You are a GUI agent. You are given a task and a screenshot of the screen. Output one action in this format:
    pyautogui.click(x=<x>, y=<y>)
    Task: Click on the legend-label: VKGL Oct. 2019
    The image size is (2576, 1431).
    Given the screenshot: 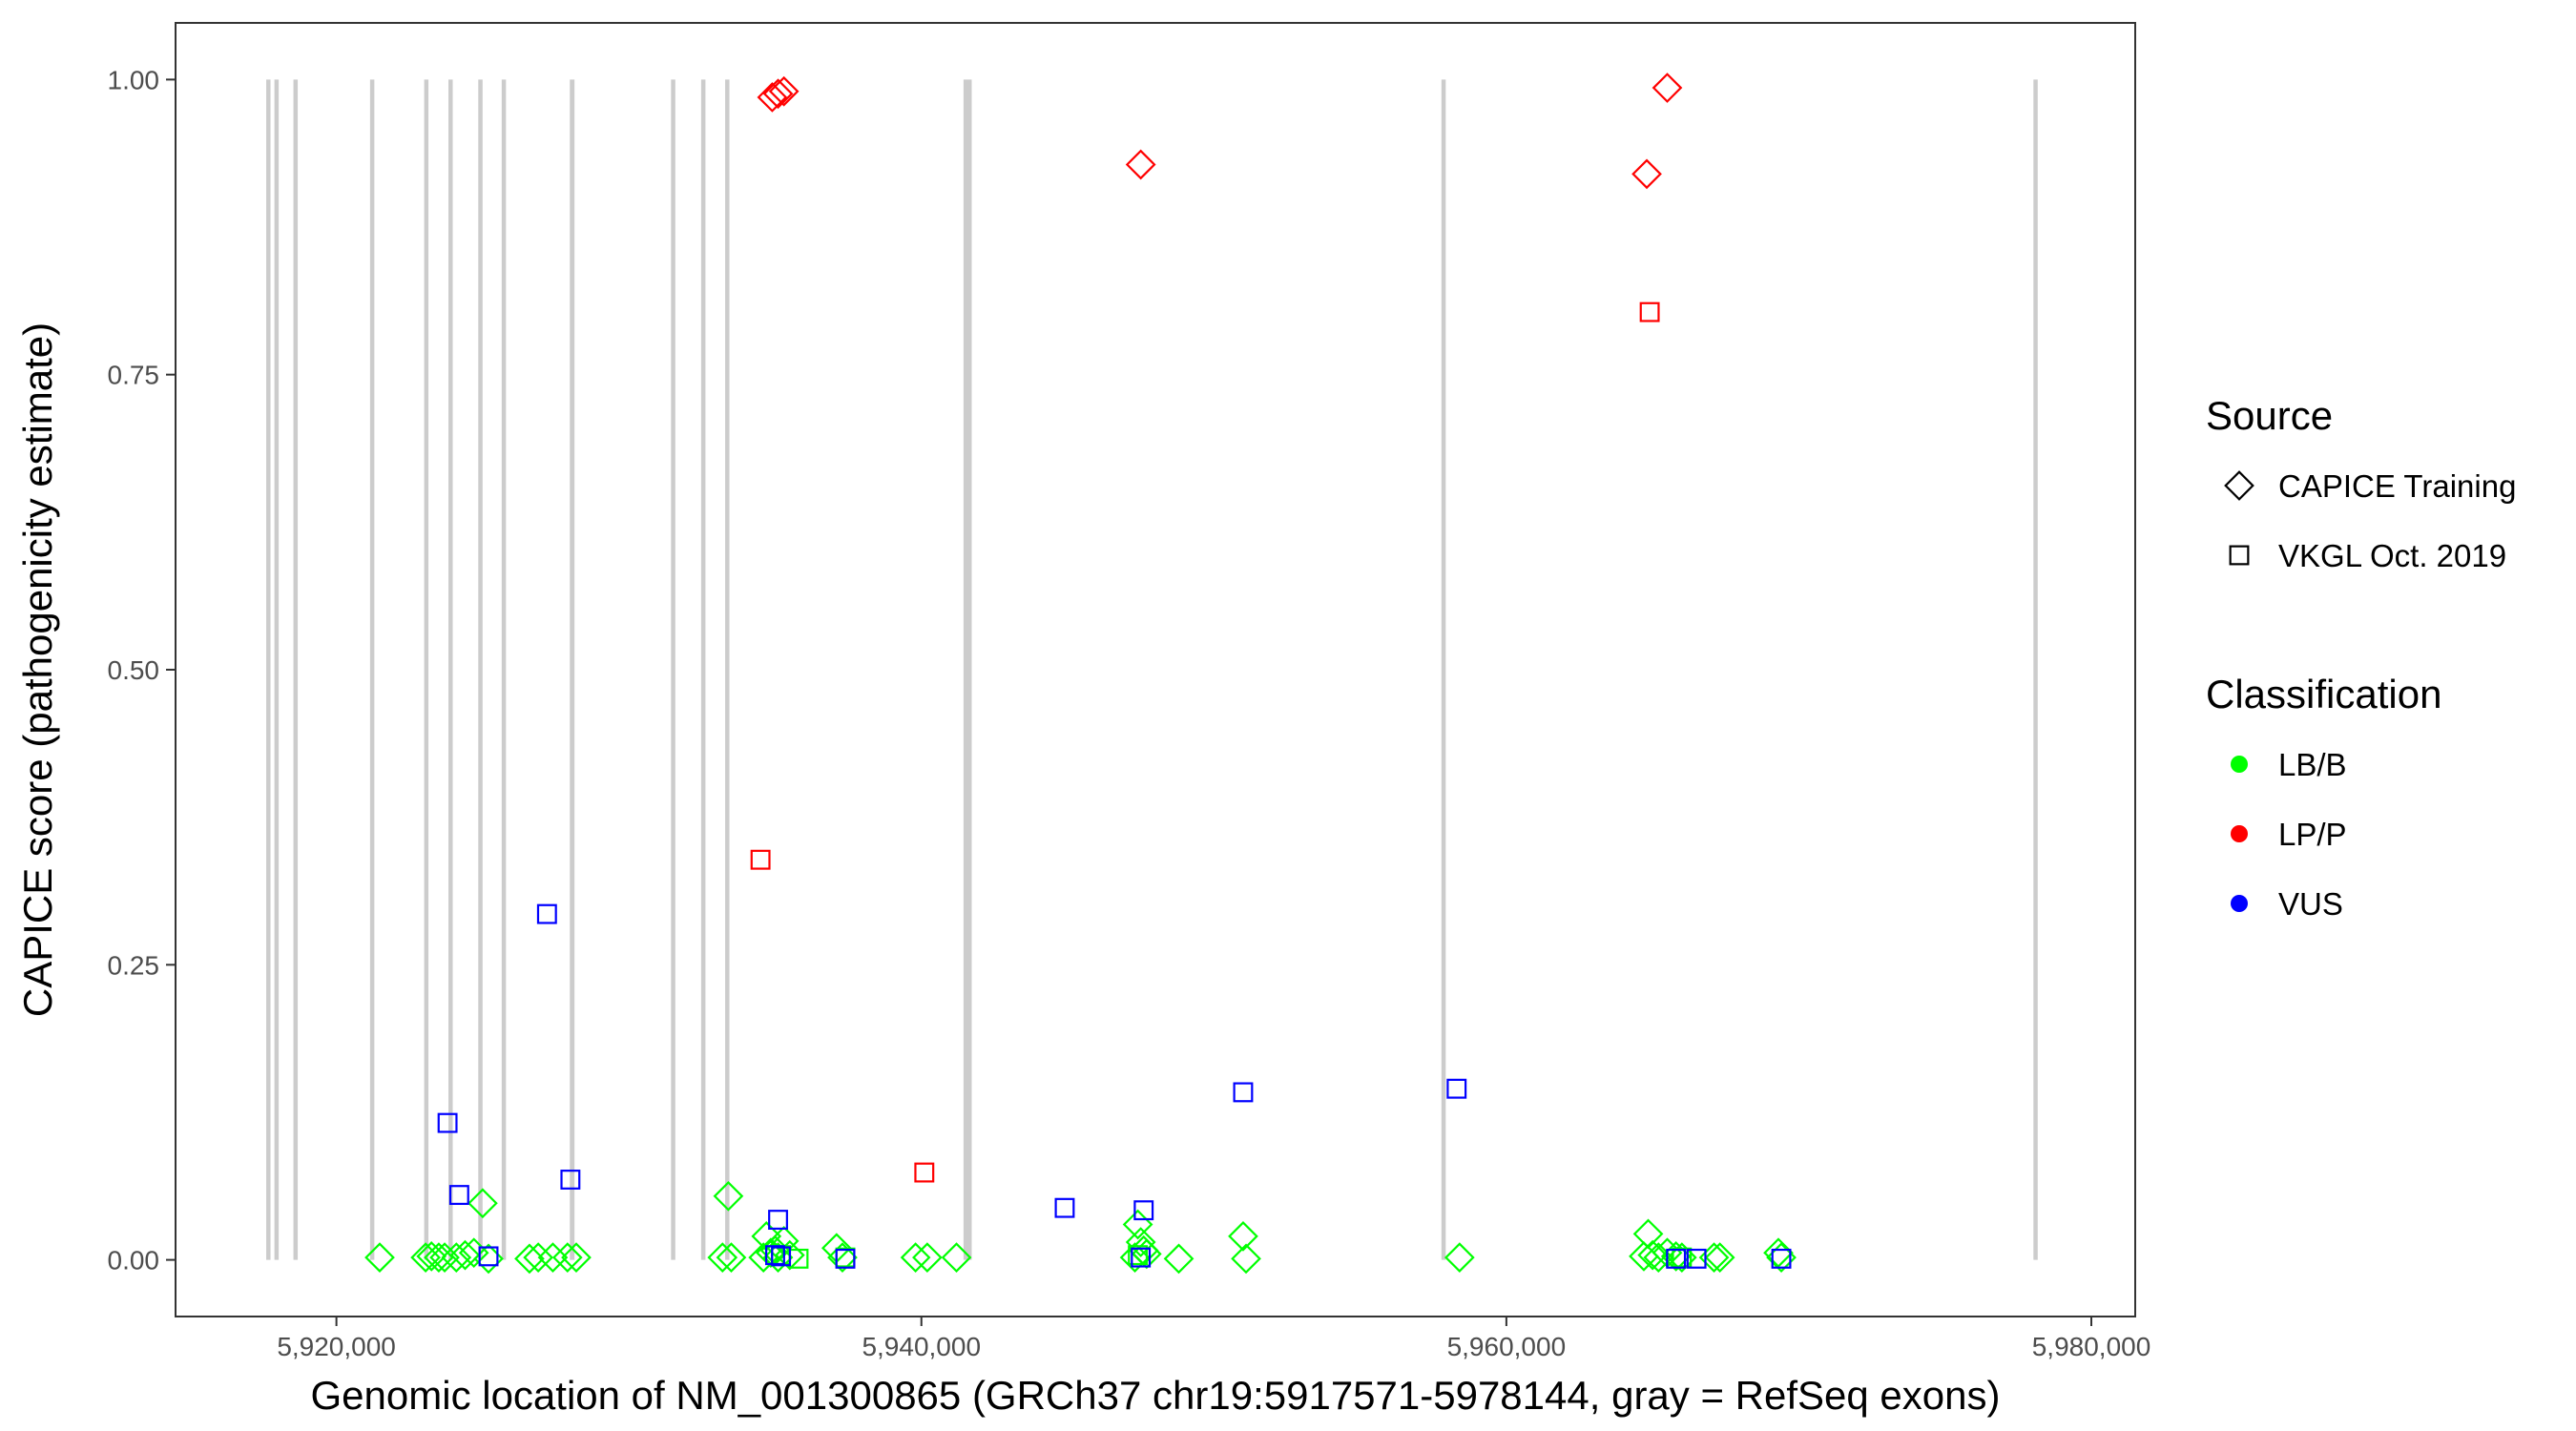 What is the action you would take?
    pyautogui.click(x=2392, y=555)
    